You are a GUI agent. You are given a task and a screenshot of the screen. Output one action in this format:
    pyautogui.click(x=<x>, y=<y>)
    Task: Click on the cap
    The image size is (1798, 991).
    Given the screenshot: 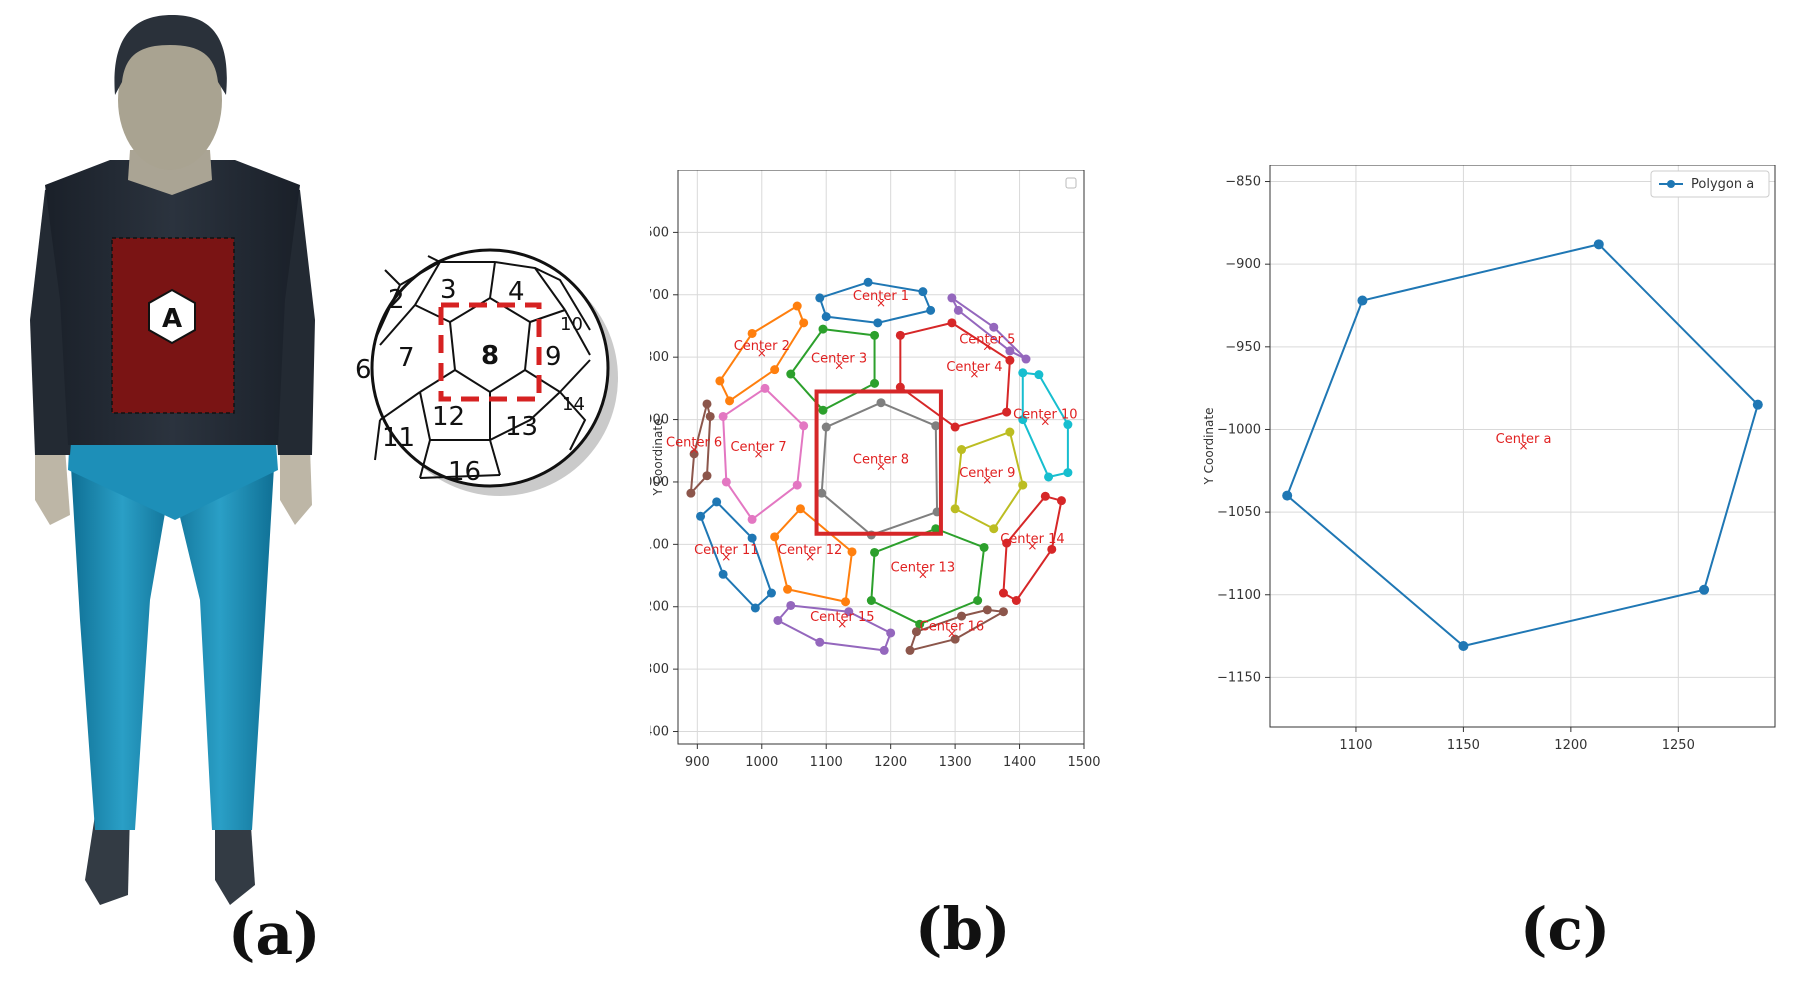 What is the action you would take?
    pyautogui.click(x=170, y=55)
    